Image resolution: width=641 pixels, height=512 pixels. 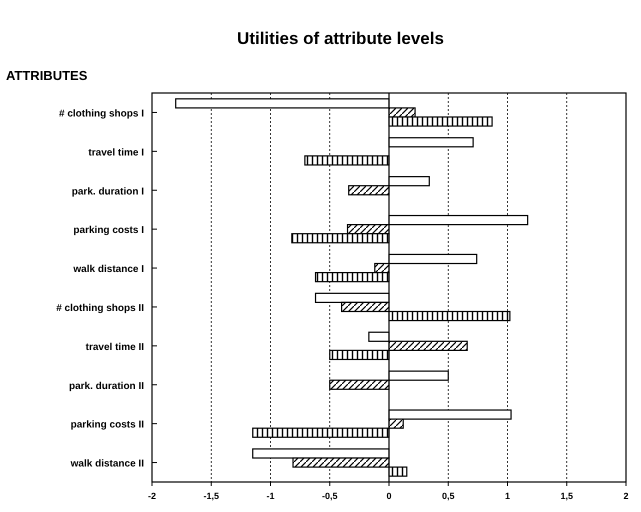 What do you see at coordinates (270, 496) in the screenshot?
I see `x-tick-label: -1` at bounding box center [270, 496].